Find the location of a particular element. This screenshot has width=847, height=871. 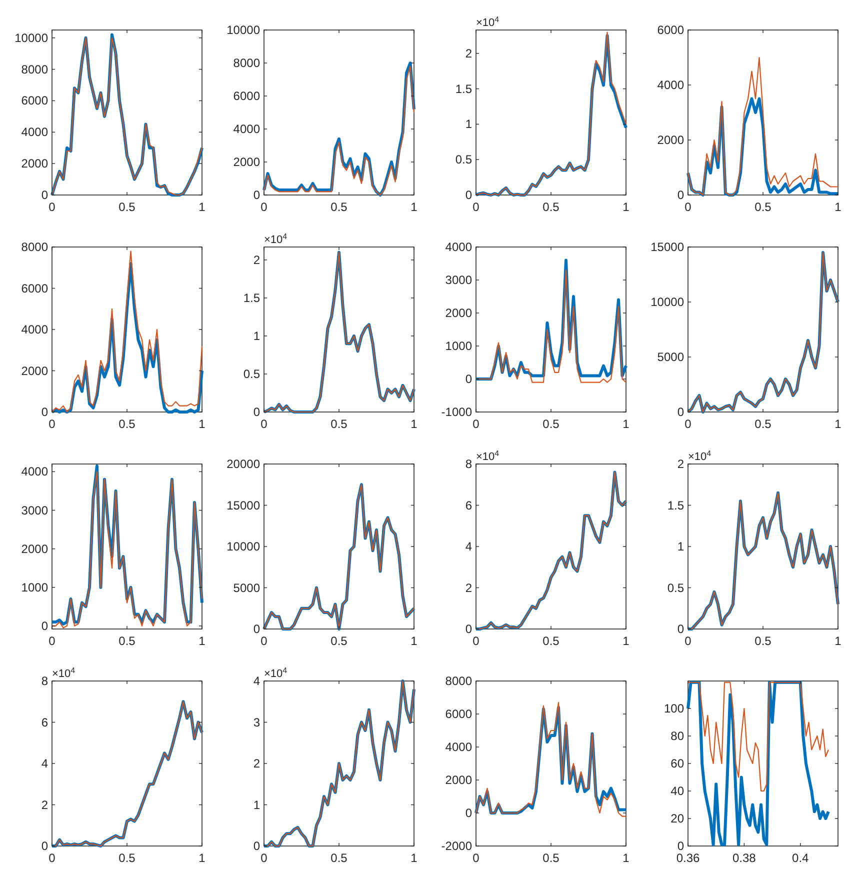

y-tick-label: 60 is located at coordinates (677, 763).